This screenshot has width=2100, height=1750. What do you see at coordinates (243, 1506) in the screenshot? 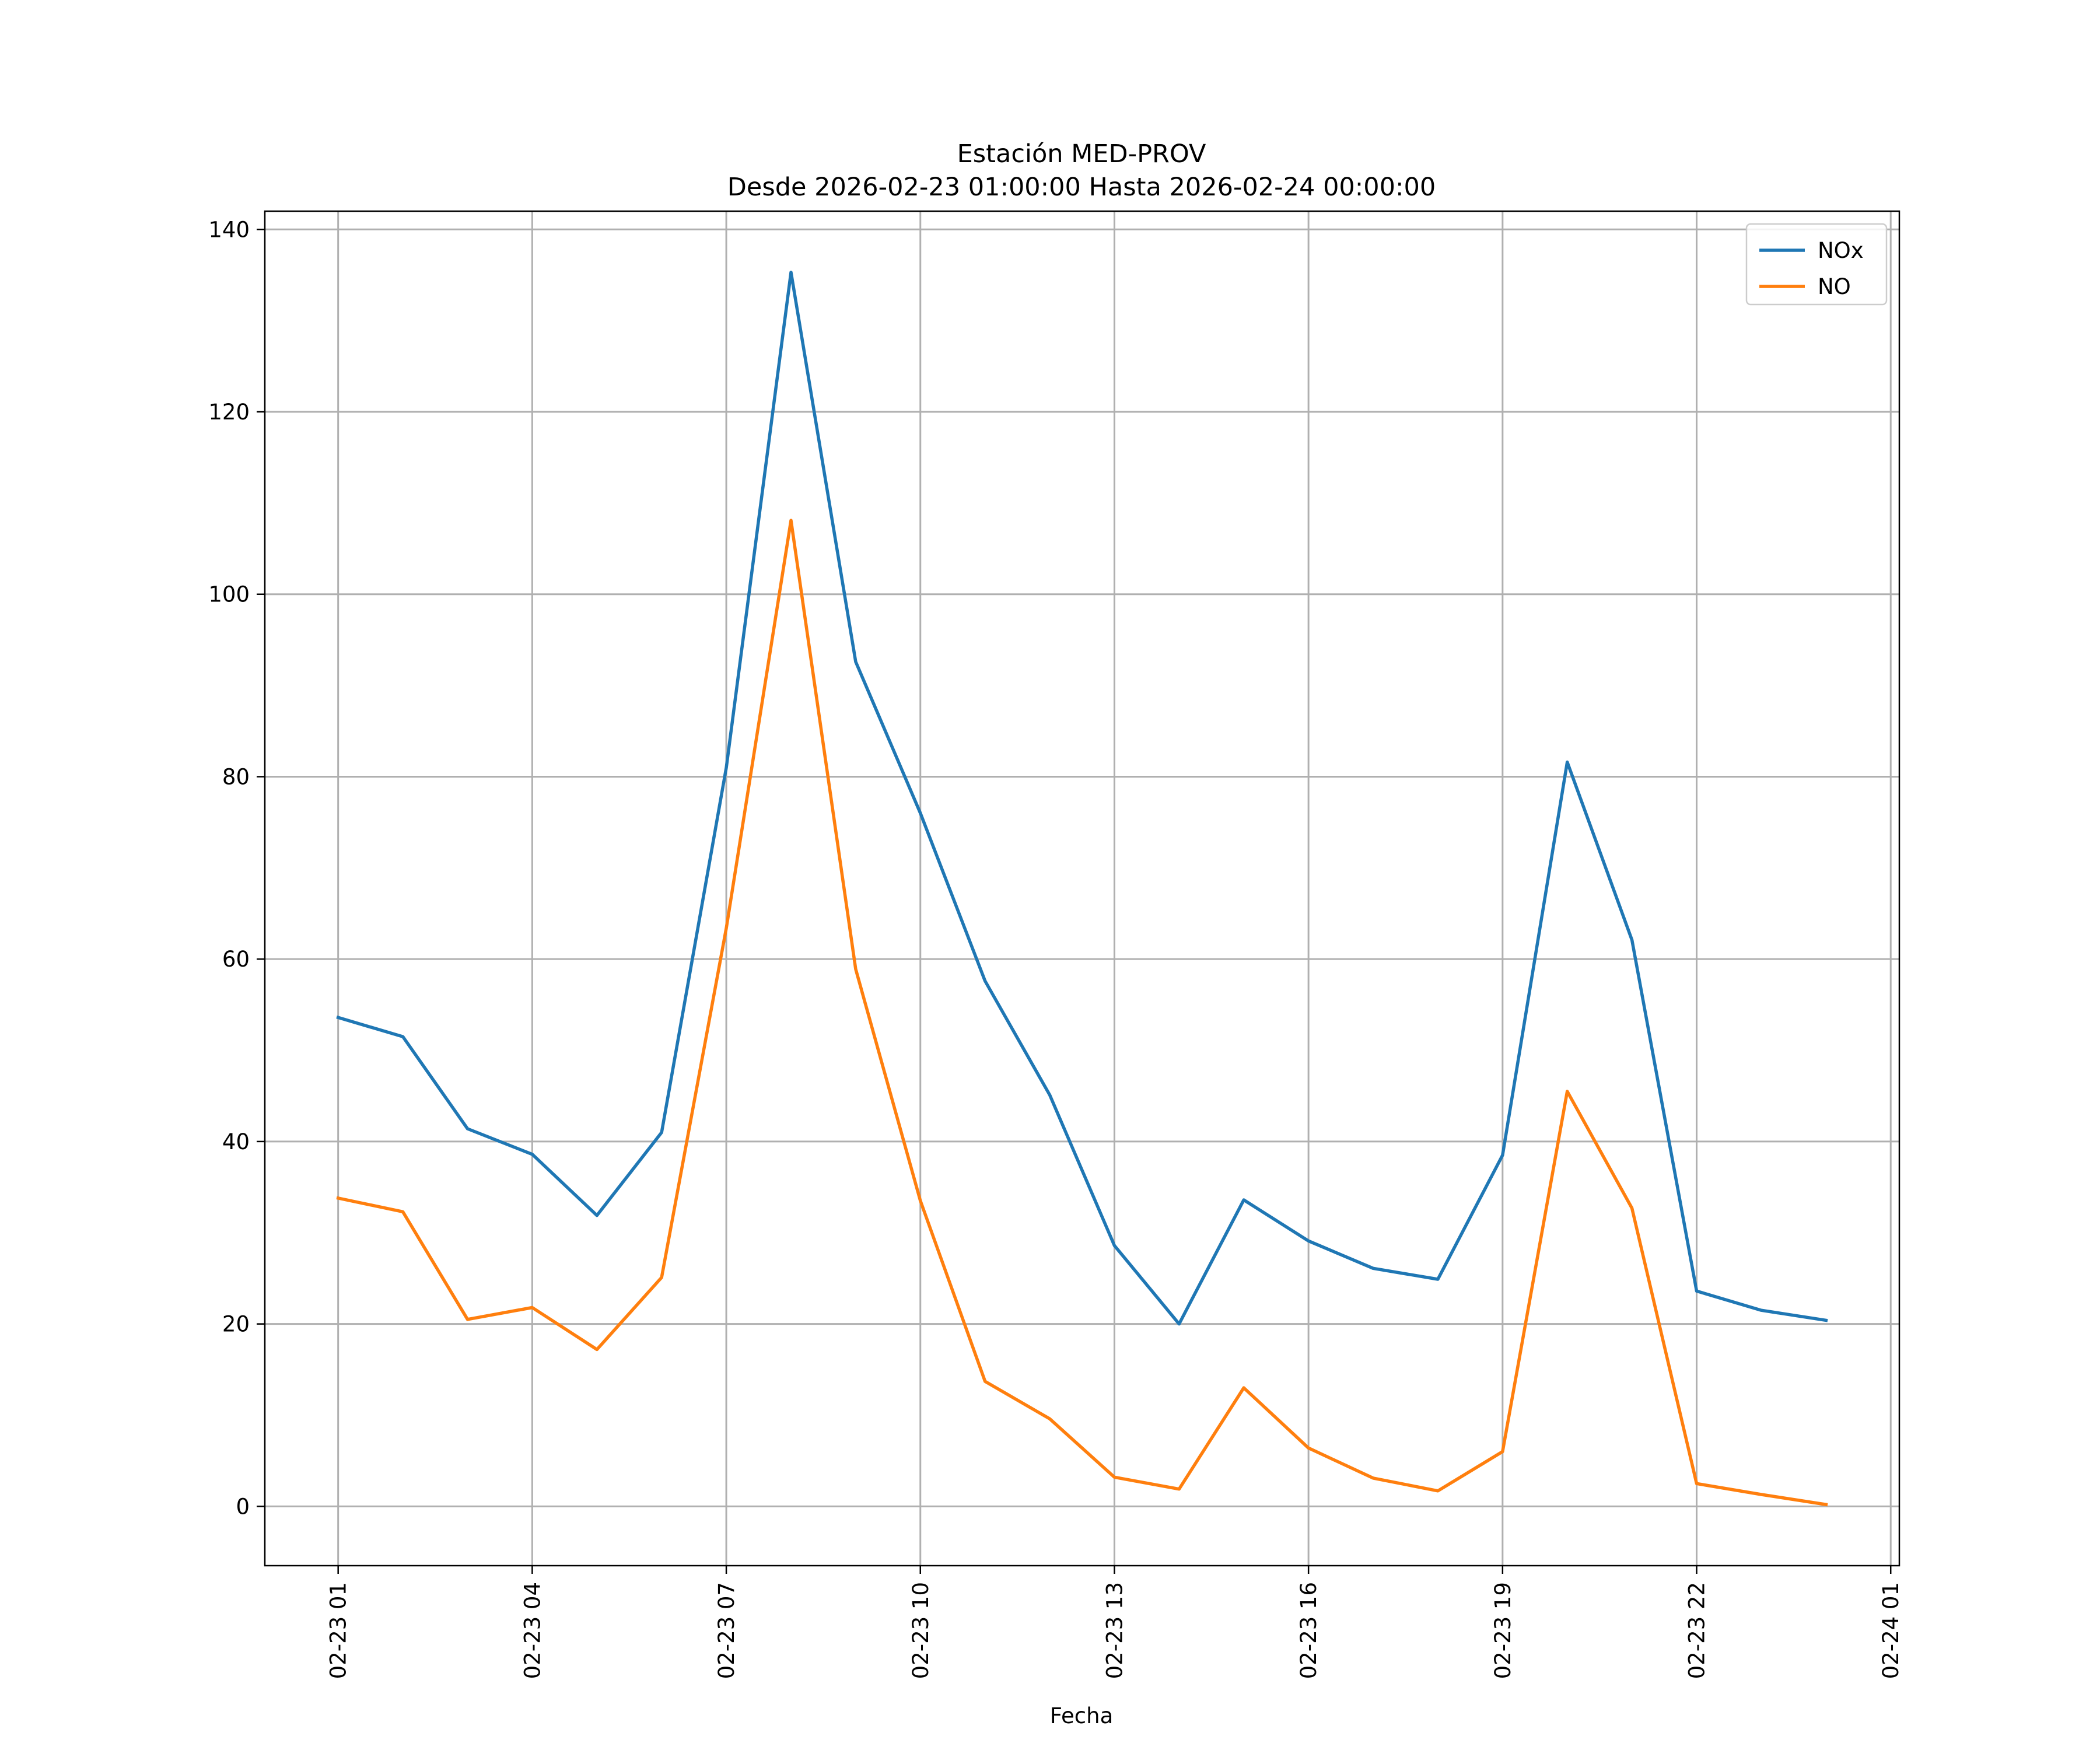
I see `y-tick-label: 0` at bounding box center [243, 1506].